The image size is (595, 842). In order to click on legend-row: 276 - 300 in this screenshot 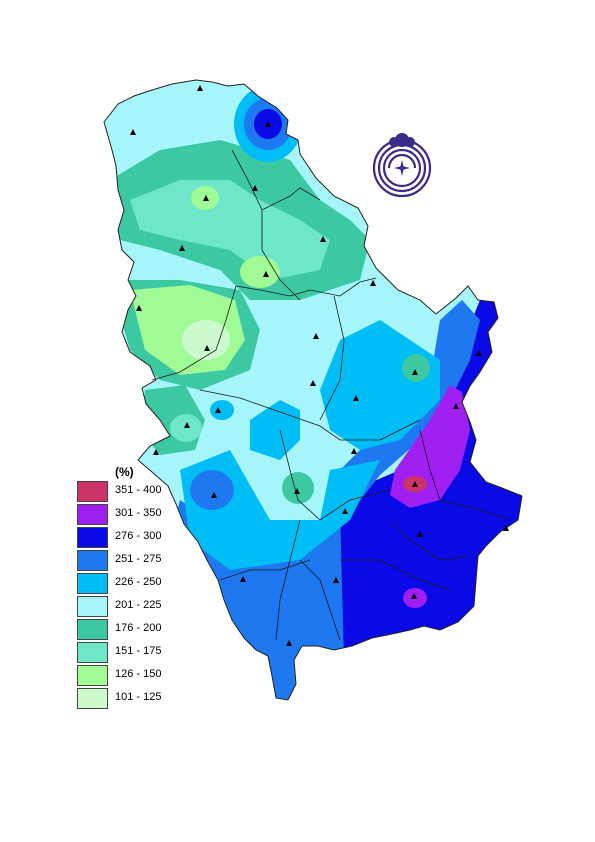, I will do `click(137, 538)`.